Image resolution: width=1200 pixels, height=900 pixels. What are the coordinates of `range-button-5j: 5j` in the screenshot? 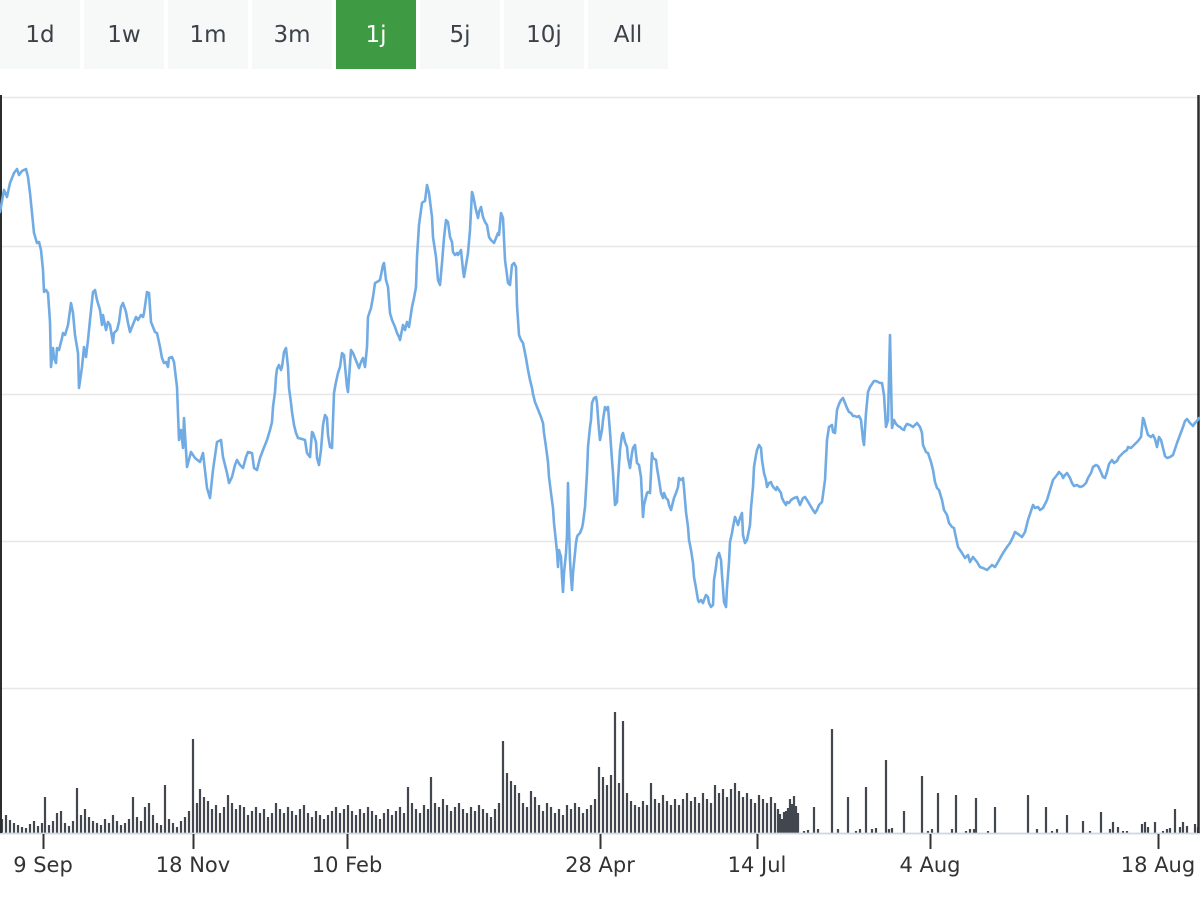 It's located at (460, 34).